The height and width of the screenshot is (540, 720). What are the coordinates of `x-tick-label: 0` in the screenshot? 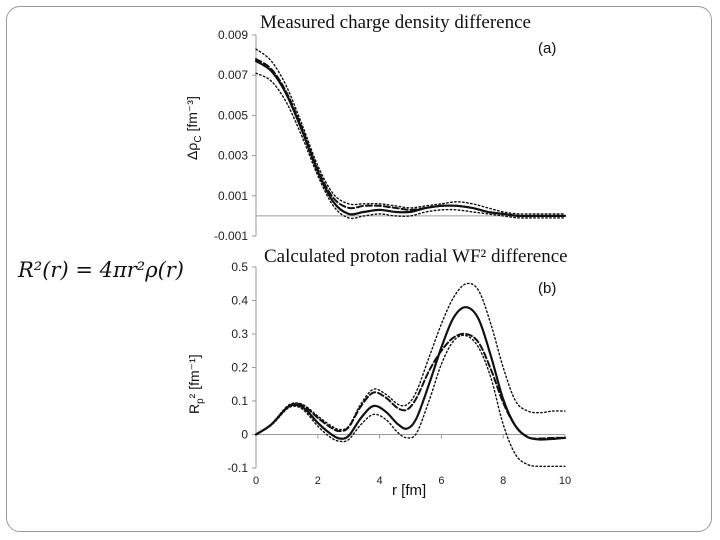 It's located at (256, 481).